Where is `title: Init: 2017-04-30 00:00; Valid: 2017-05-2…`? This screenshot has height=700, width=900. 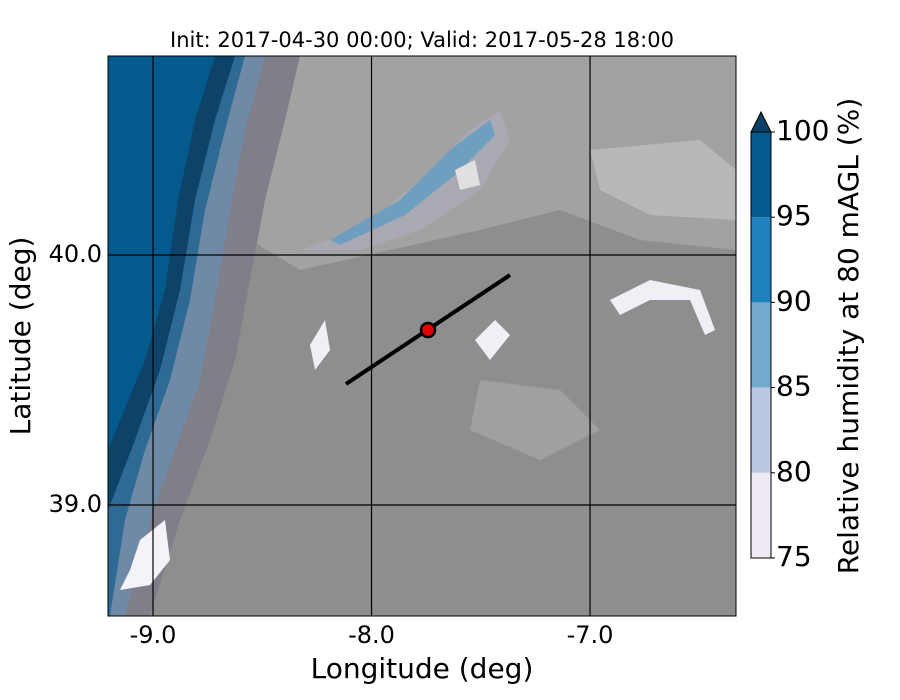
title: Init: 2017-04-30 00:00; Valid: 2017-05-2… is located at coordinates (422, 40).